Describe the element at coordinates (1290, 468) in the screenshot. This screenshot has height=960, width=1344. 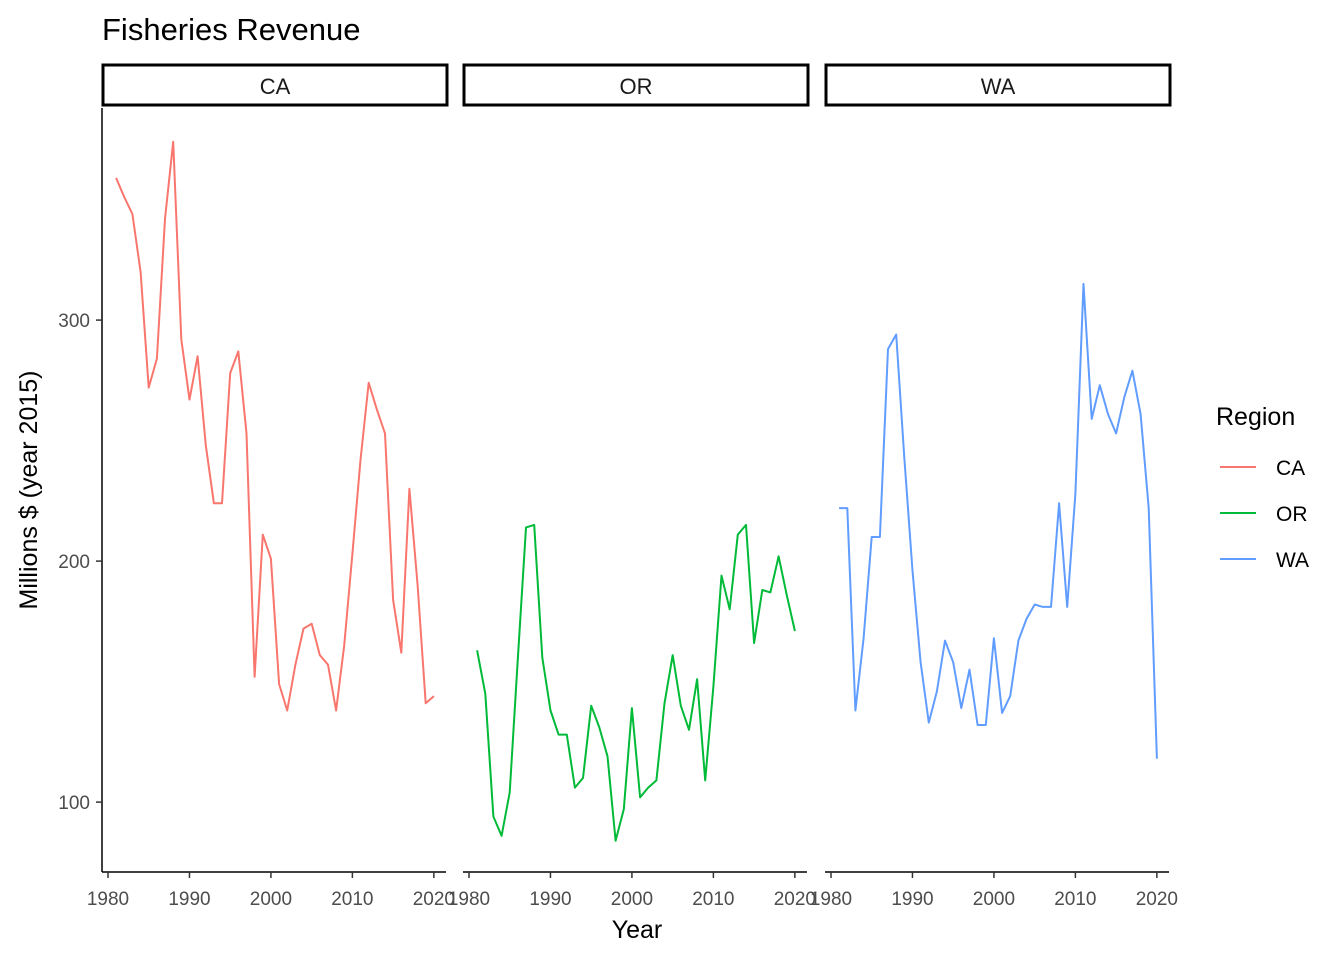
I see `legend-label: CA` at that location.